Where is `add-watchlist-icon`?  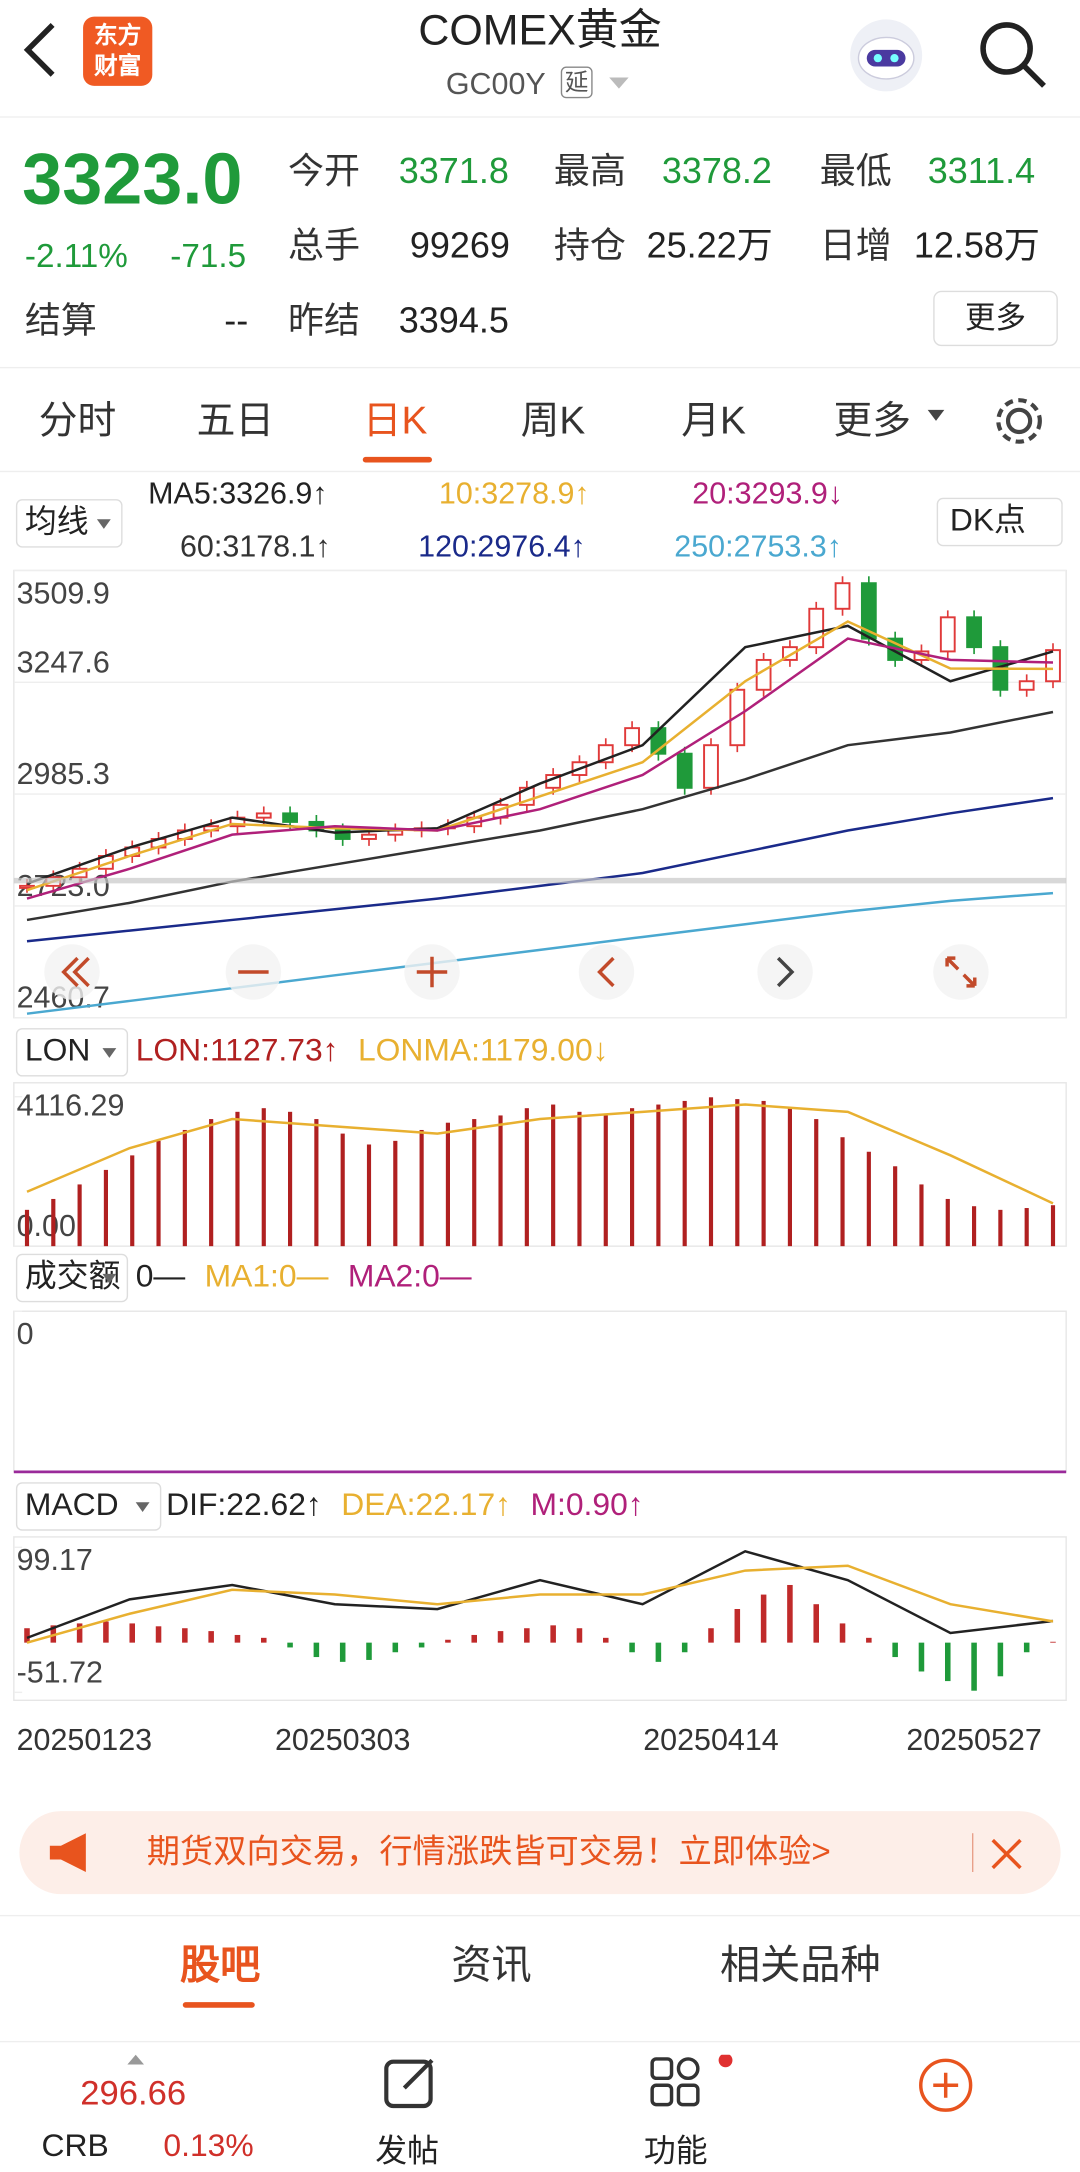 add-watchlist-icon is located at coordinates (946, 2087).